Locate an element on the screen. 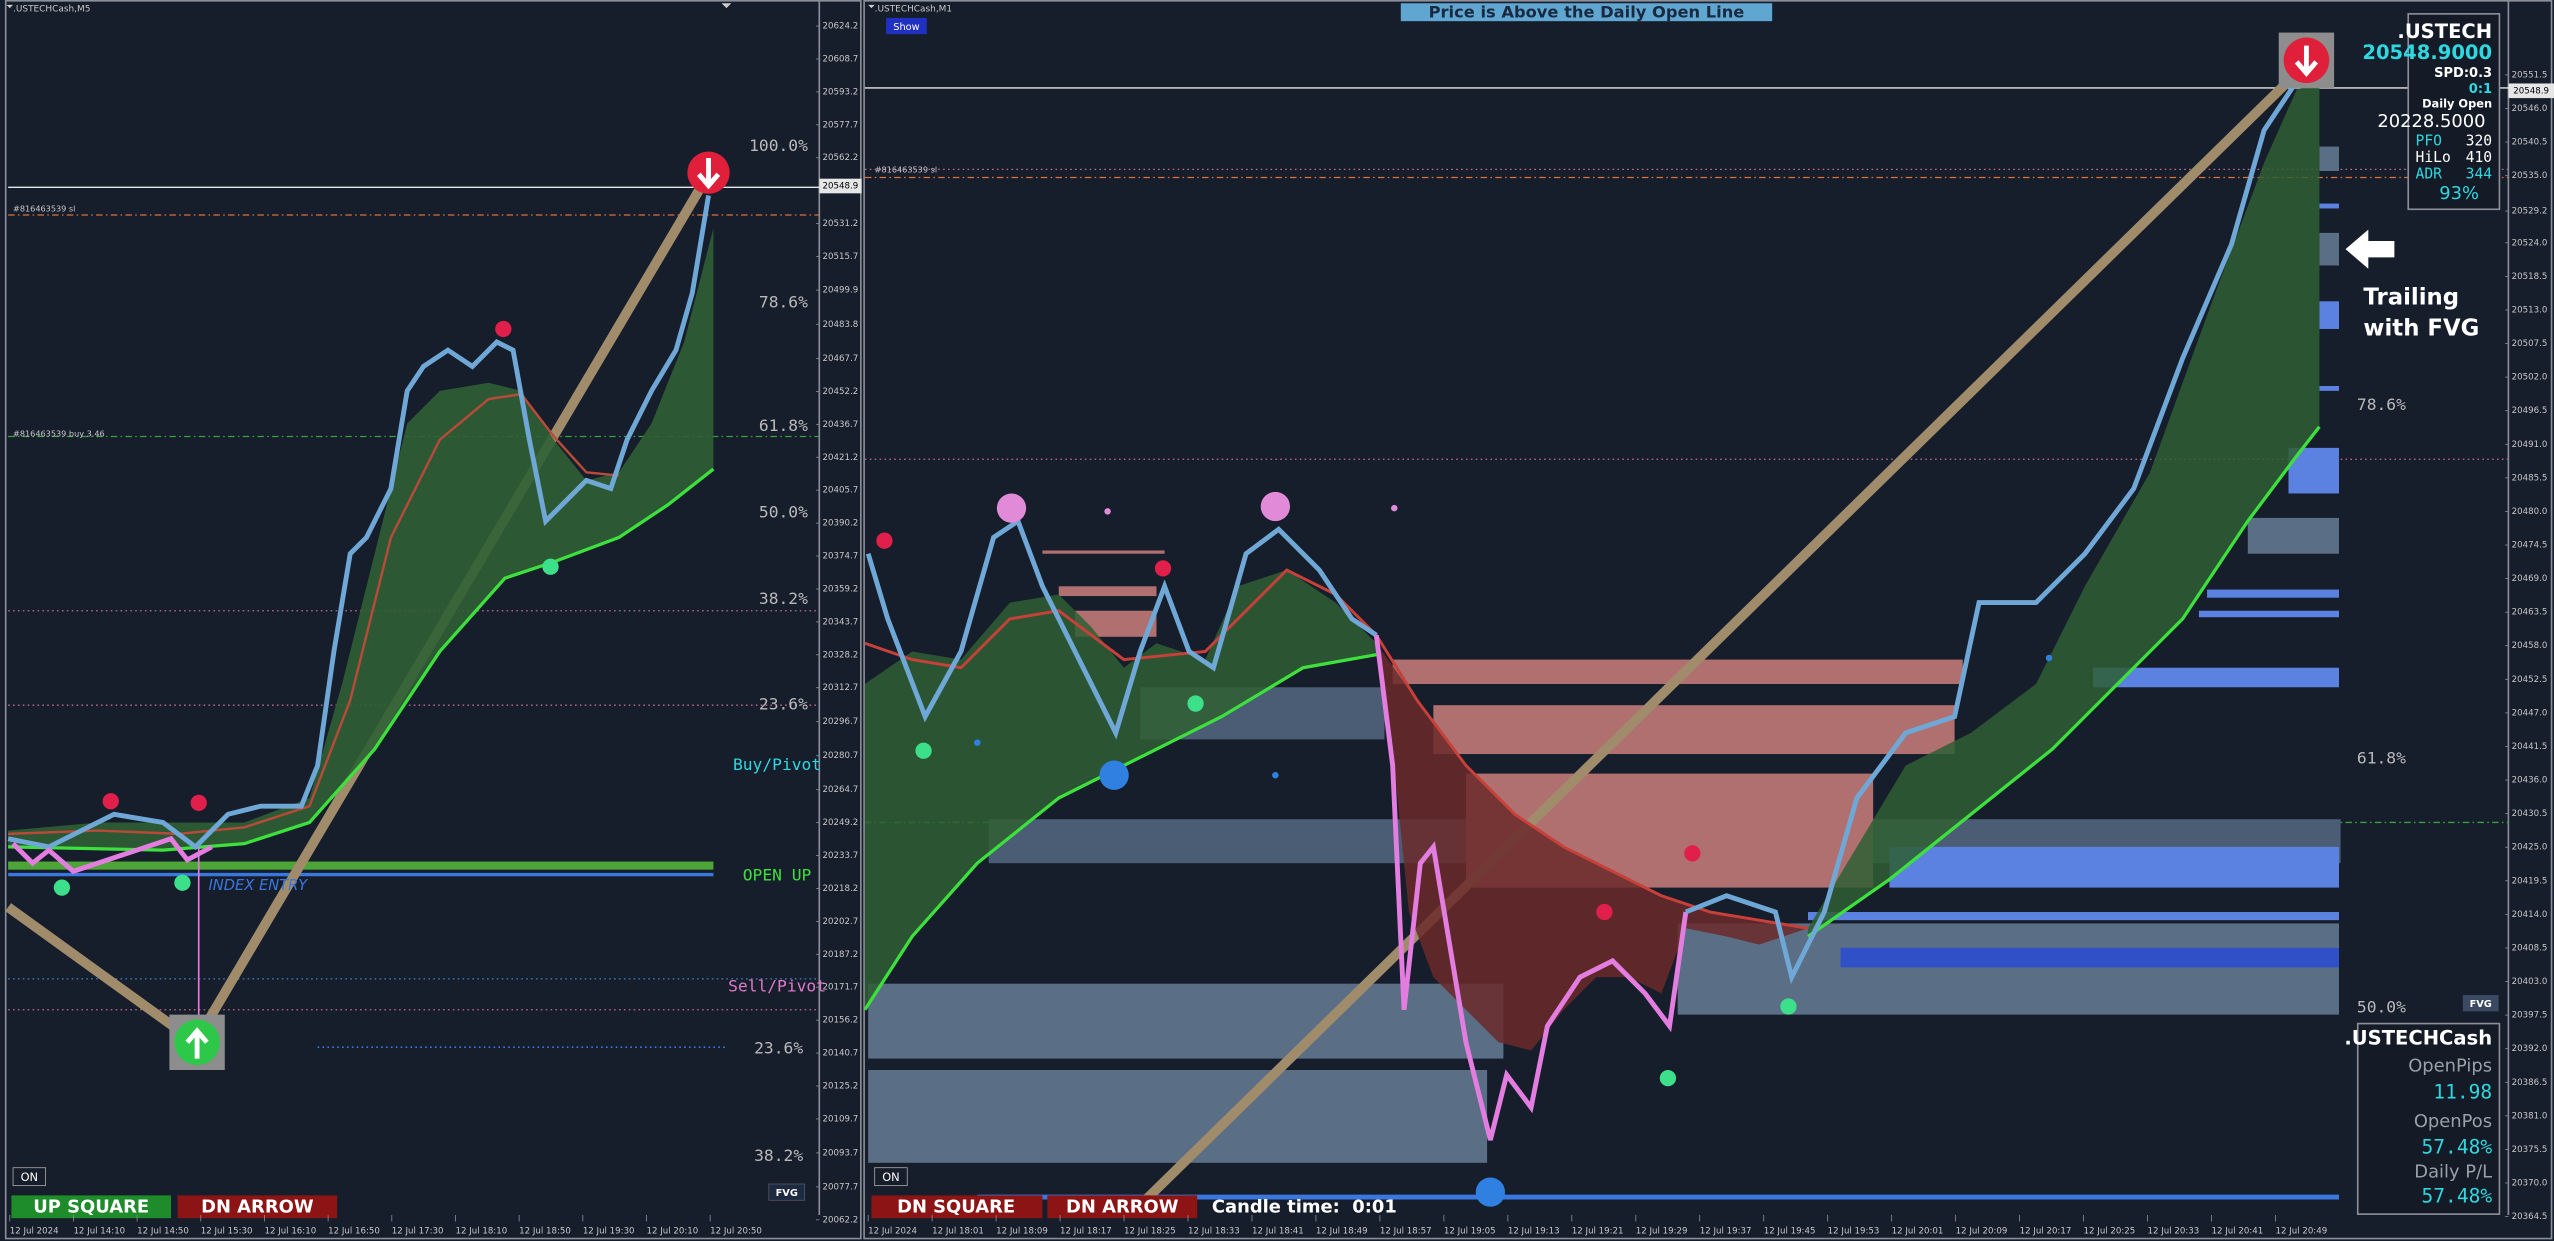 The image size is (2554, 1241). open-pips: 11.98 is located at coordinates (2462, 1091).